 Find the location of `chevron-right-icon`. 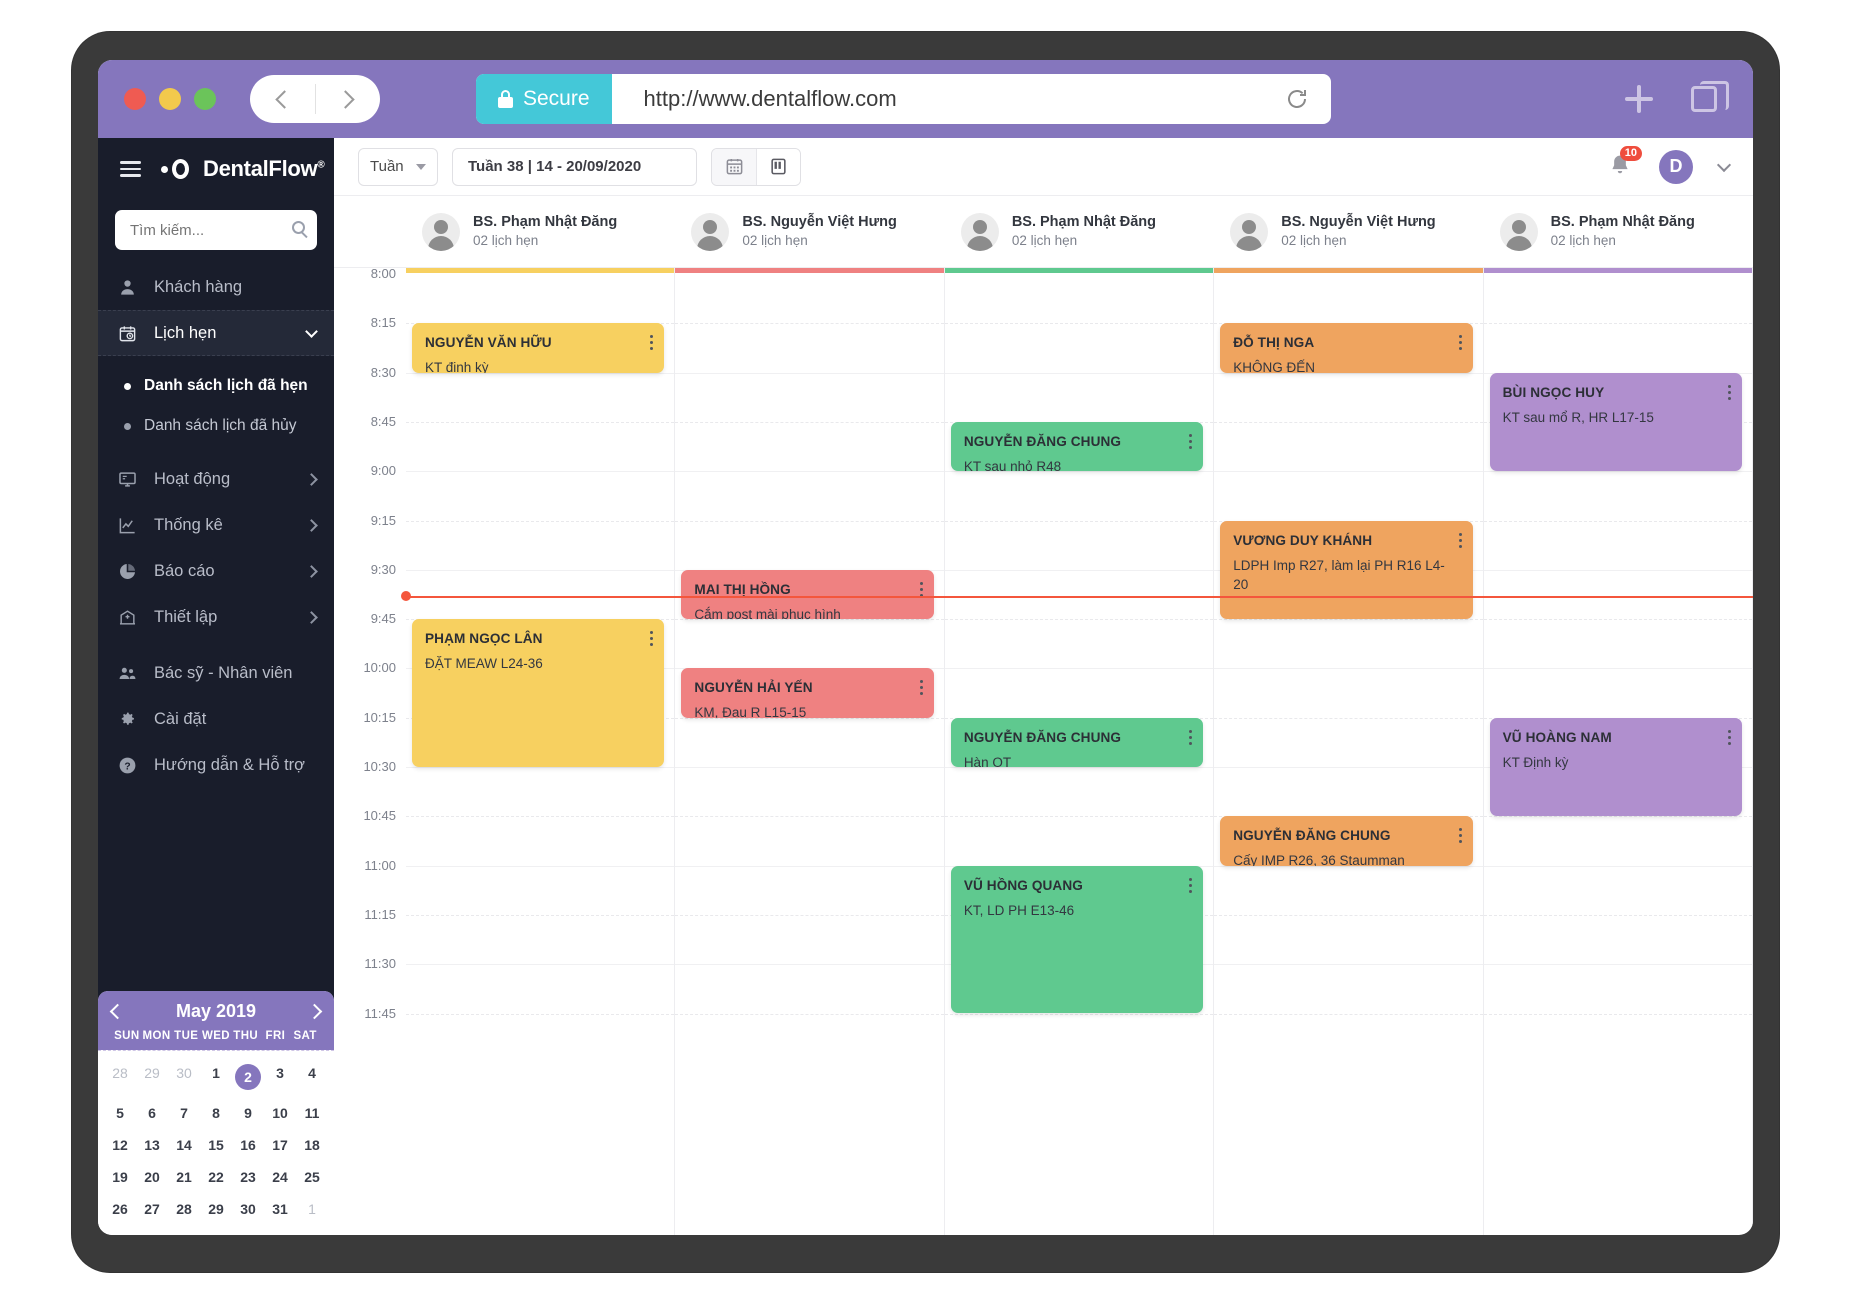

chevron-right-icon is located at coordinates (314, 1011).